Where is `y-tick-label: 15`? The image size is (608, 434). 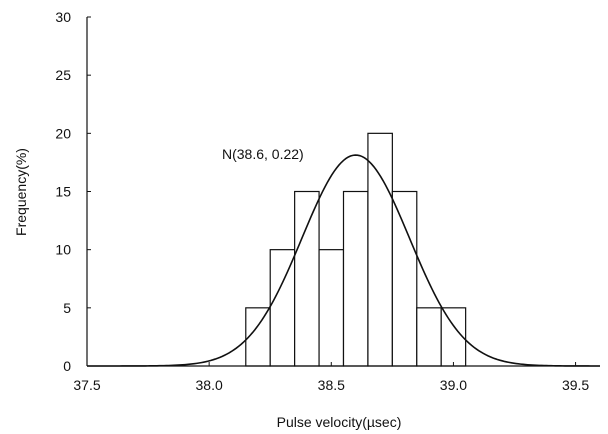
y-tick-label: 15 is located at coordinates (63, 192).